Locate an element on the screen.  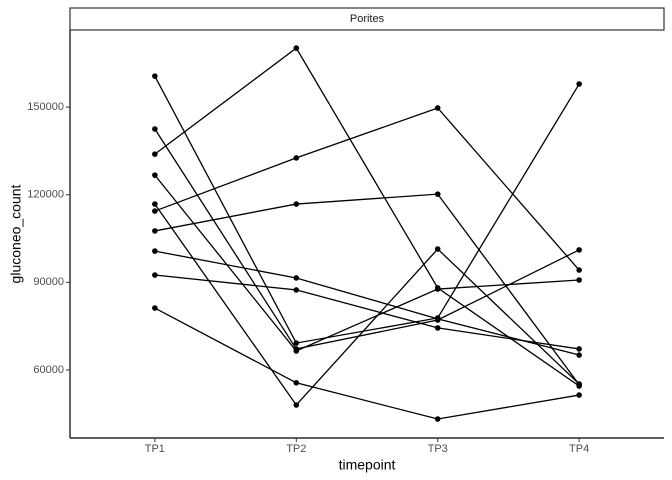
y-tick-label: 150000 is located at coordinates (45, 107).